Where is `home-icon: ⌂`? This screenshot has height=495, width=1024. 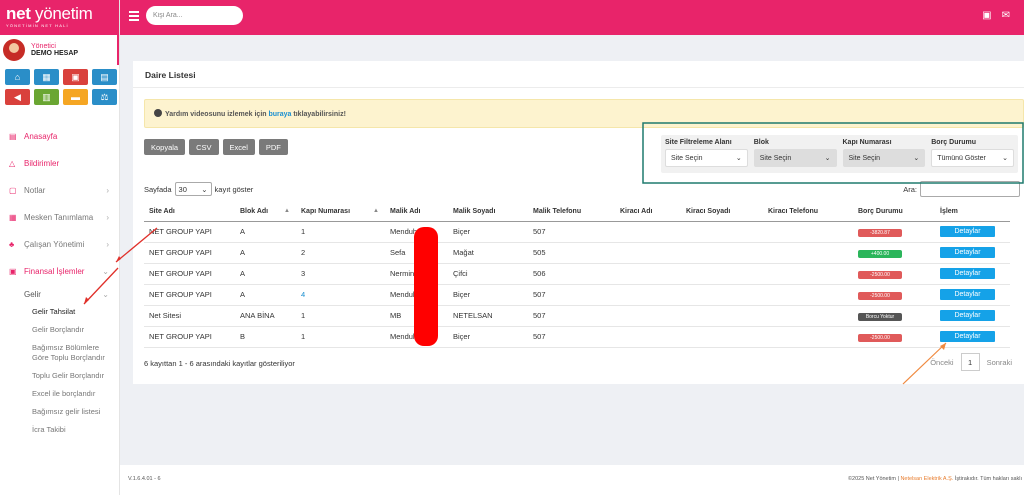
home-icon: ⌂ is located at coordinates (17, 77).